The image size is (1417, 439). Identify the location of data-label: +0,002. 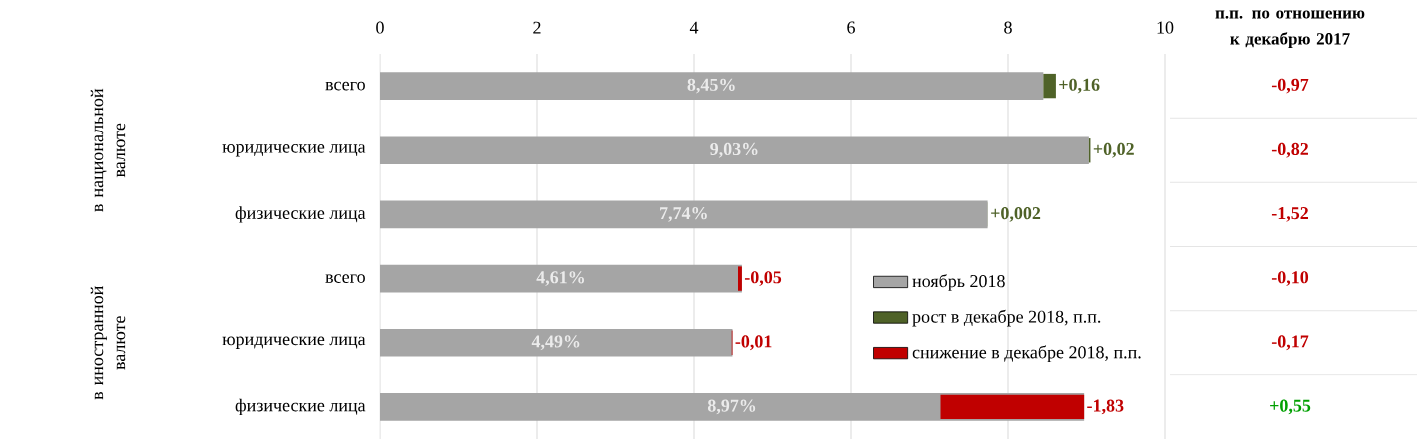
(1016, 214).